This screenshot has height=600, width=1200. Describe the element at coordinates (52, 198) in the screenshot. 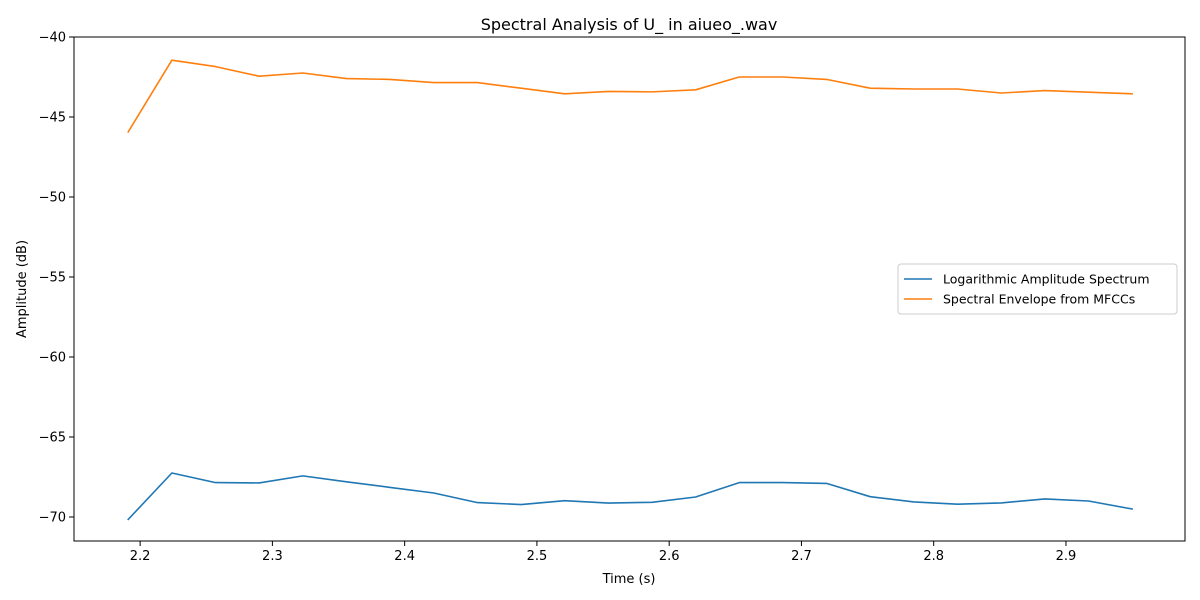

I see `y-tick-label: −50` at that location.